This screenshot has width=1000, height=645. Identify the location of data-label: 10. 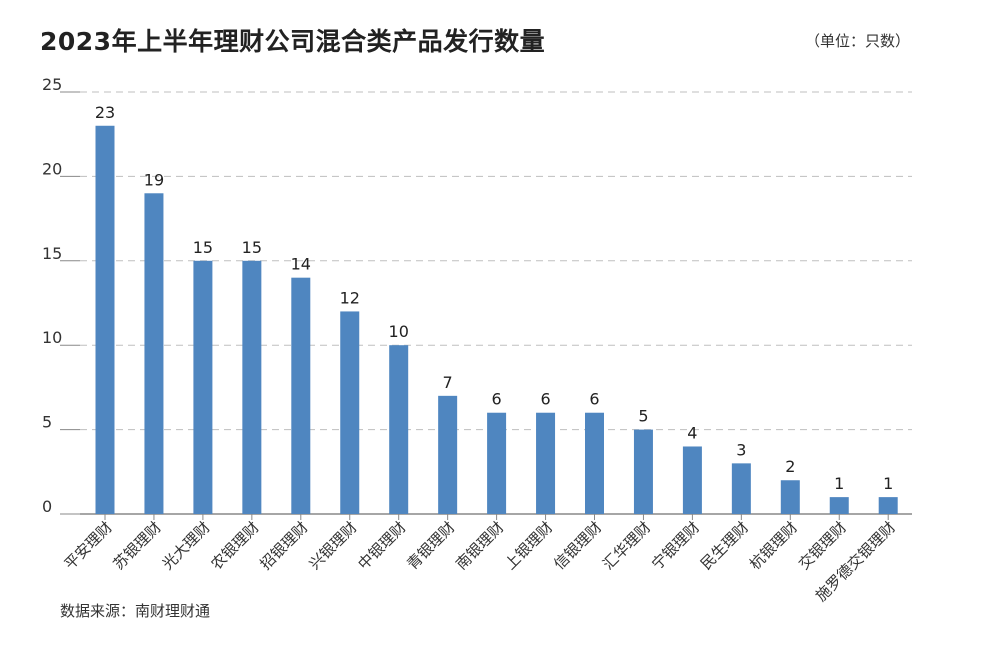
(399, 331).